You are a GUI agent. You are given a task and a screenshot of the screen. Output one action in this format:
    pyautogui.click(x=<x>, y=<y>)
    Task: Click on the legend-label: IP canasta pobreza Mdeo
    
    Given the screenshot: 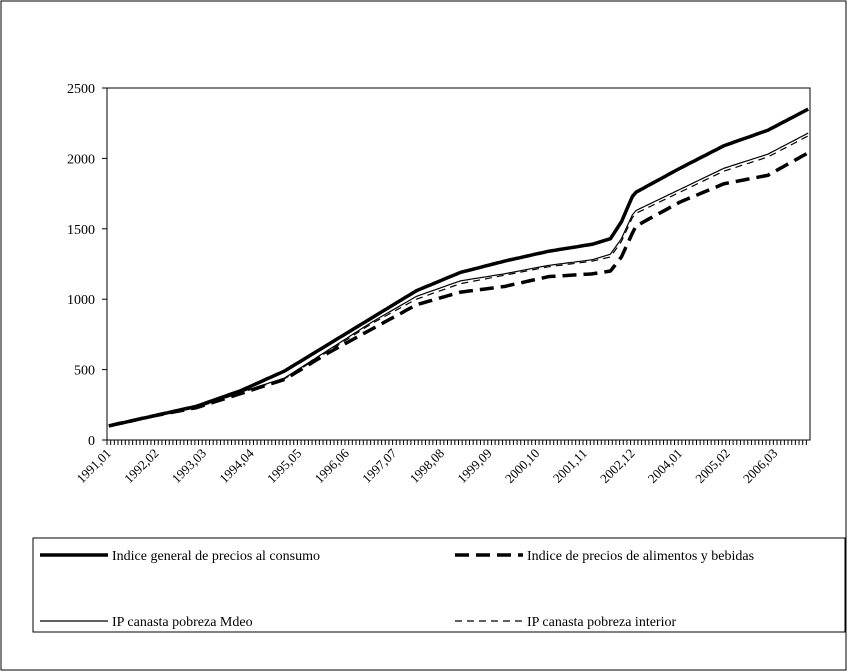 What is the action you would take?
    pyautogui.click(x=182, y=622)
    